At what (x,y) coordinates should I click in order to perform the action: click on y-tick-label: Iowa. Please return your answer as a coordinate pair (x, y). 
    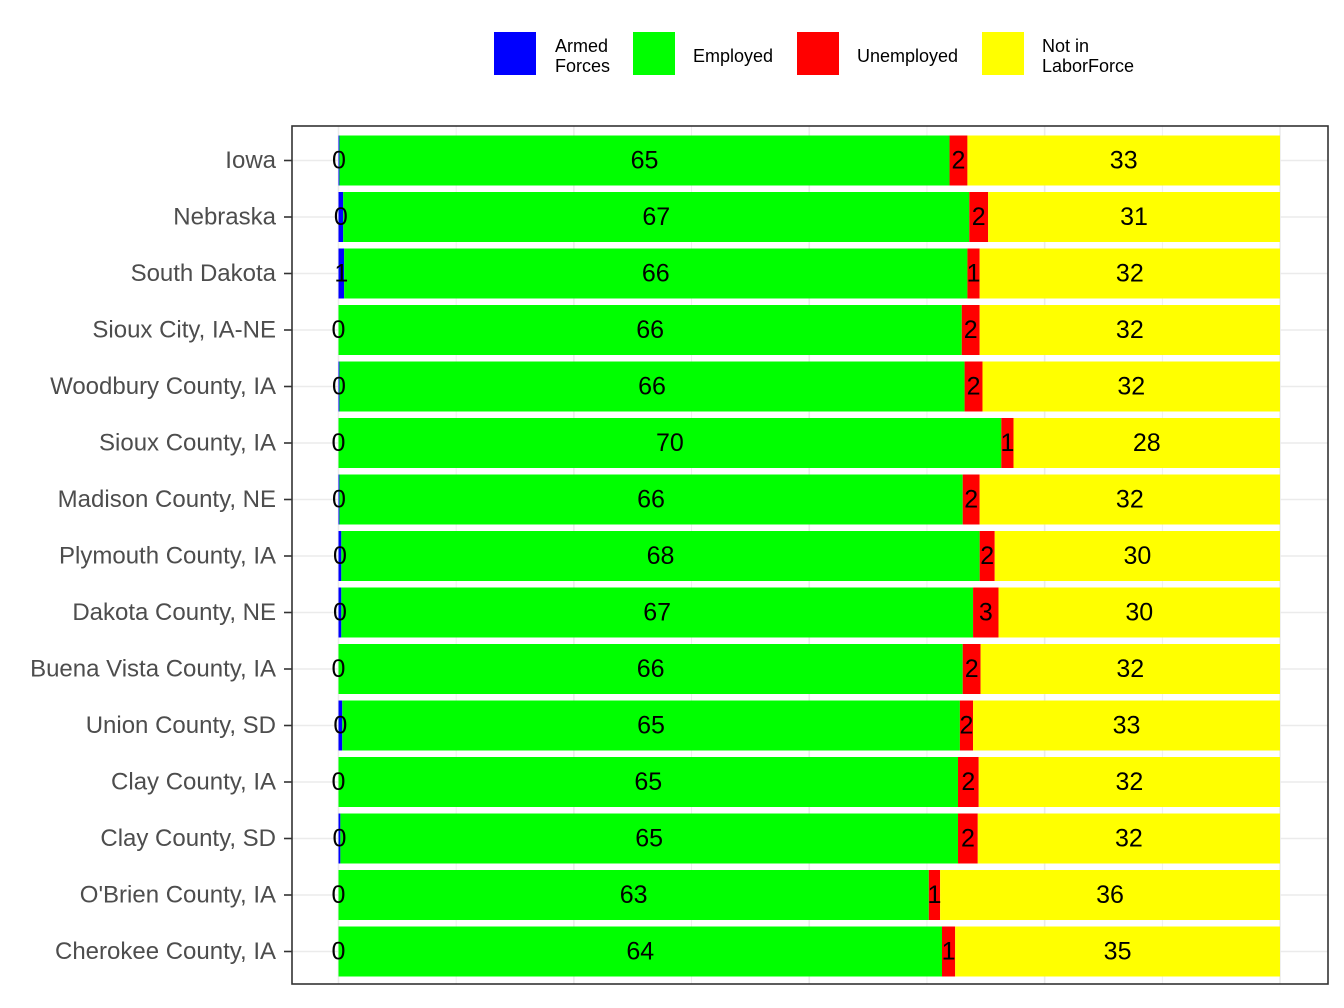
    Looking at the image, I should click on (250, 160).